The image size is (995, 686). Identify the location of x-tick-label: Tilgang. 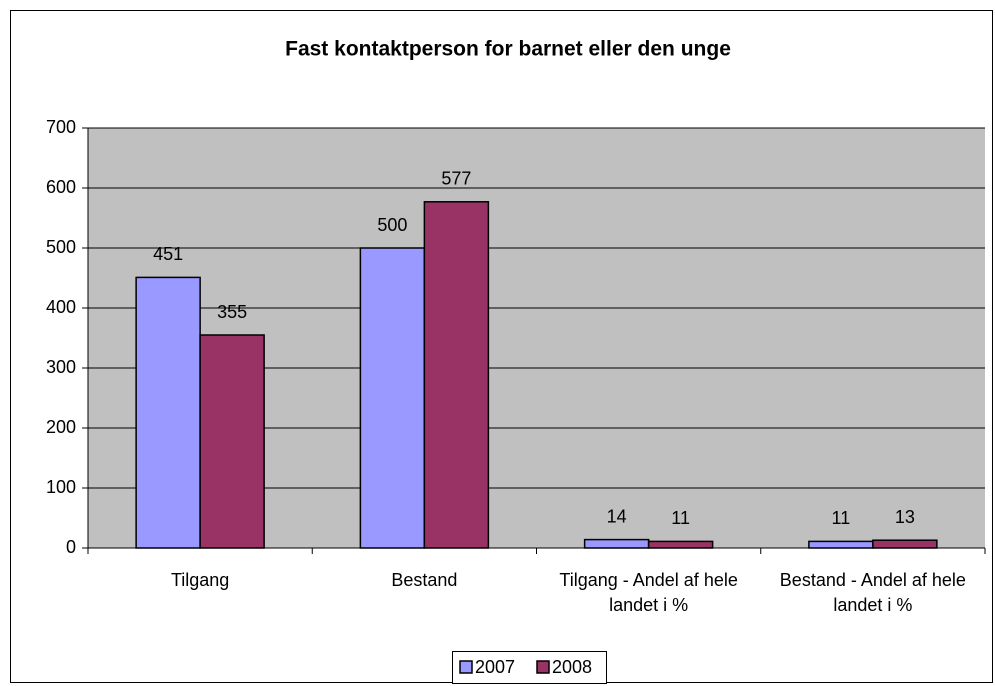
(200, 580).